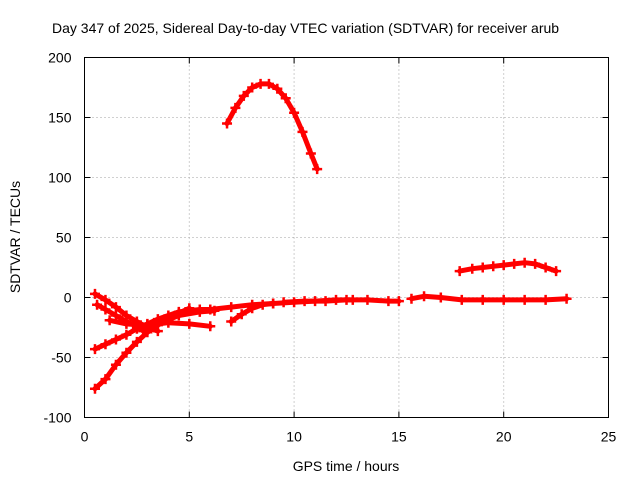 This screenshot has height=480, width=640. Describe the element at coordinates (346, 466) in the screenshot. I see `x-axis-label: GPS time / hours` at that location.